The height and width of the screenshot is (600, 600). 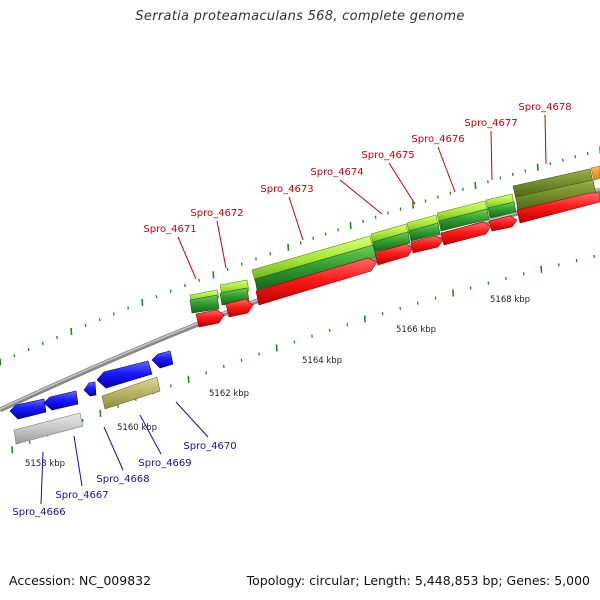 What do you see at coordinates (136, 309) in the screenshot?
I see `outer-tick-row` at bounding box center [136, 309].